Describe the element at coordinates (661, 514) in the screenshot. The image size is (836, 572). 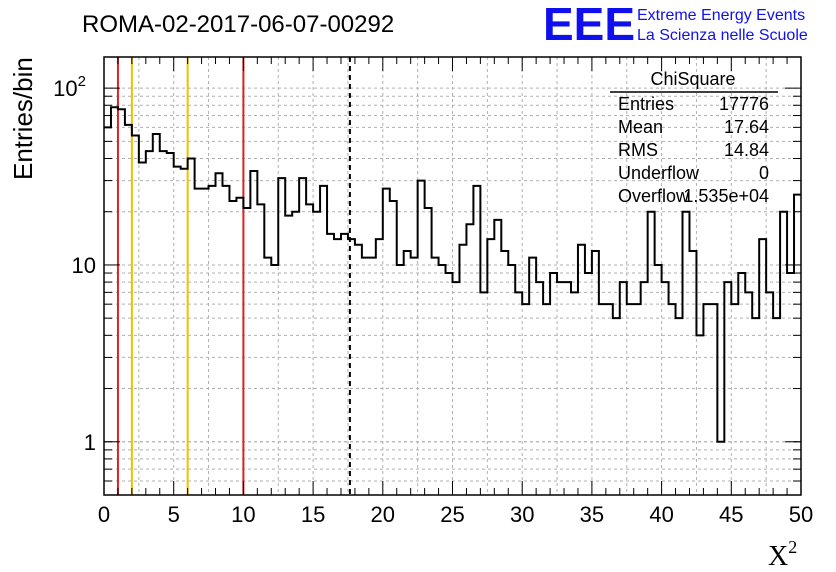
I see `x-tick-label: 40` at that location.